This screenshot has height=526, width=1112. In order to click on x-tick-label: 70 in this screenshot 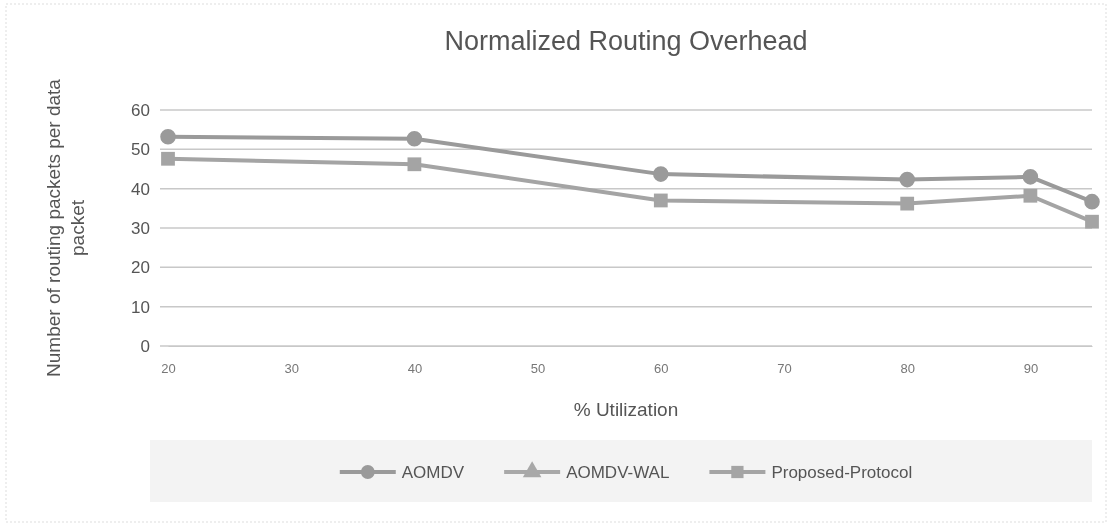, I will do `click(784, 369)`.